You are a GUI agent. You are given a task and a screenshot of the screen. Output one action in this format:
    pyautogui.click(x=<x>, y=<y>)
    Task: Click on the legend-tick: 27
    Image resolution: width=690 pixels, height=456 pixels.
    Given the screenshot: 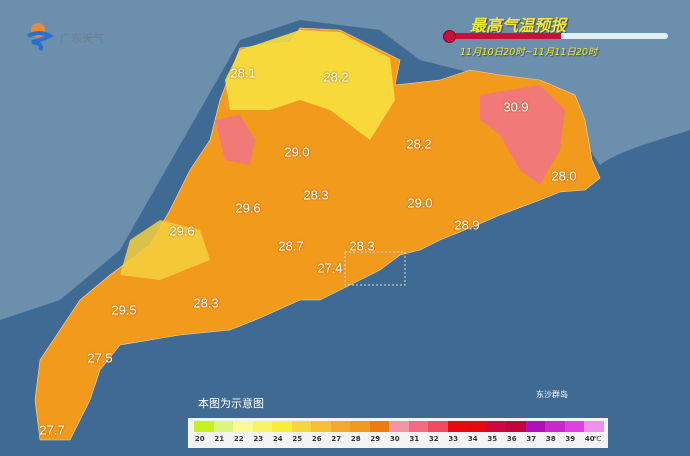 What is the action you would take?
    pyautogui.click(x=336, y=439)
    